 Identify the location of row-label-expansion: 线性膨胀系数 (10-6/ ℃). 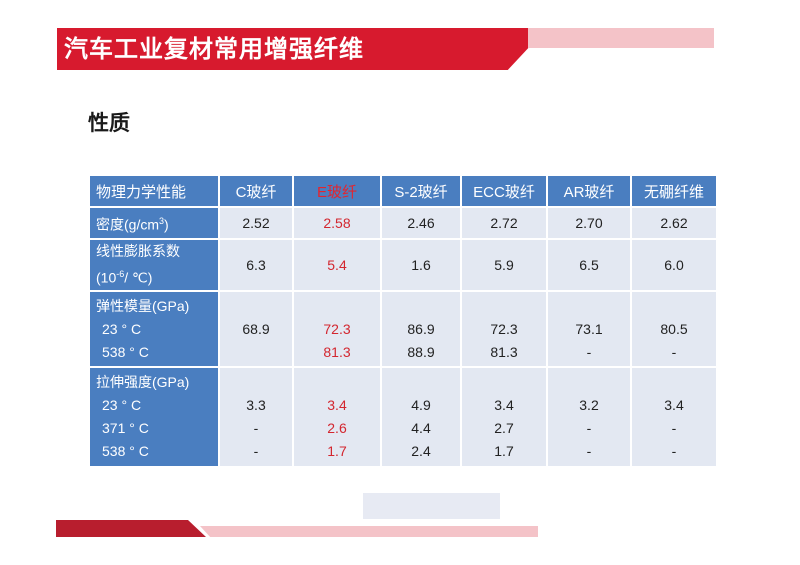
(154, 265).